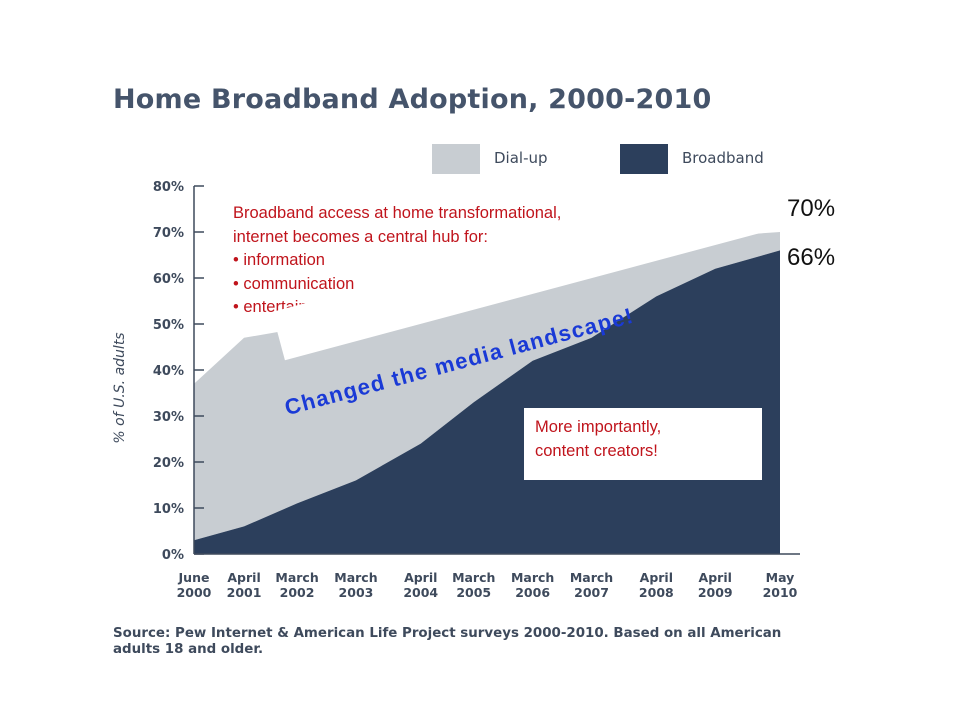  Describe the element at coordinates (412, 99) in the screenshot. I see `chart-title: Home Broadband Adoption, 2000-2010` at that location.